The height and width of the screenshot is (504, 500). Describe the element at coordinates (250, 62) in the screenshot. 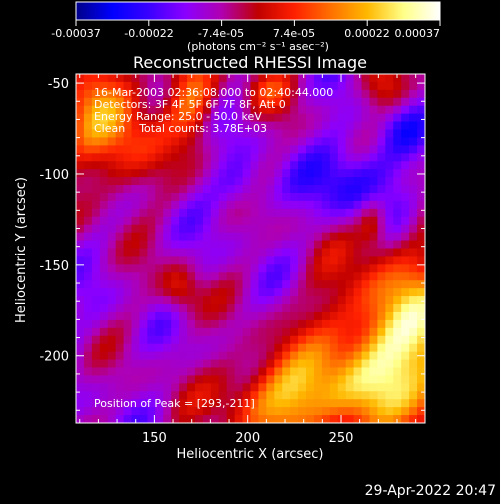

I see `chart-title: Reconstructed RHESSI Image` at that location.